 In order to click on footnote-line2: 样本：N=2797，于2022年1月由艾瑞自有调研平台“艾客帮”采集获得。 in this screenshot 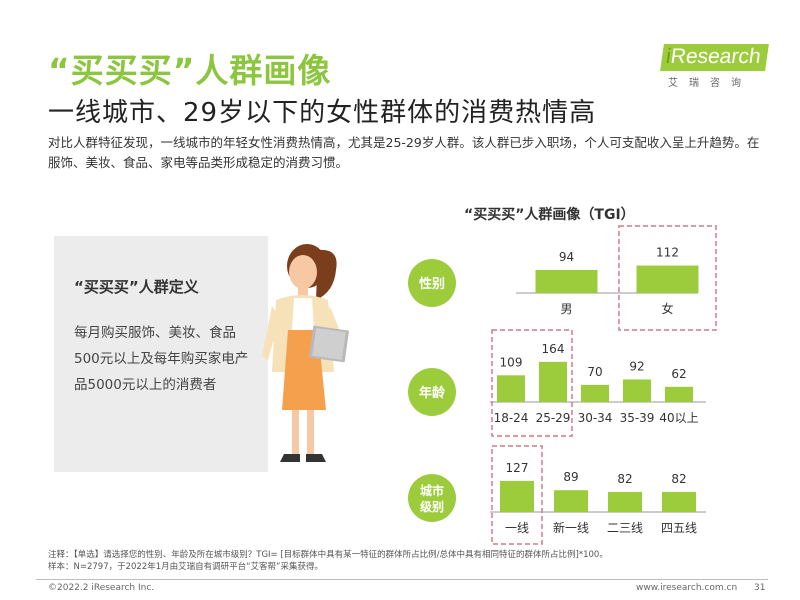, I will do `click(185, 567)`.